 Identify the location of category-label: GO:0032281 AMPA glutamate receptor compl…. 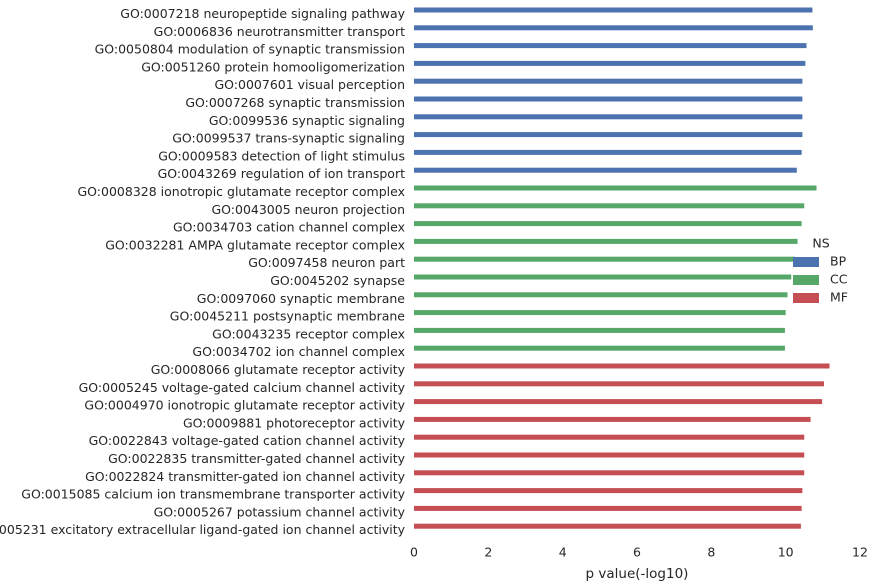
(255, 244).